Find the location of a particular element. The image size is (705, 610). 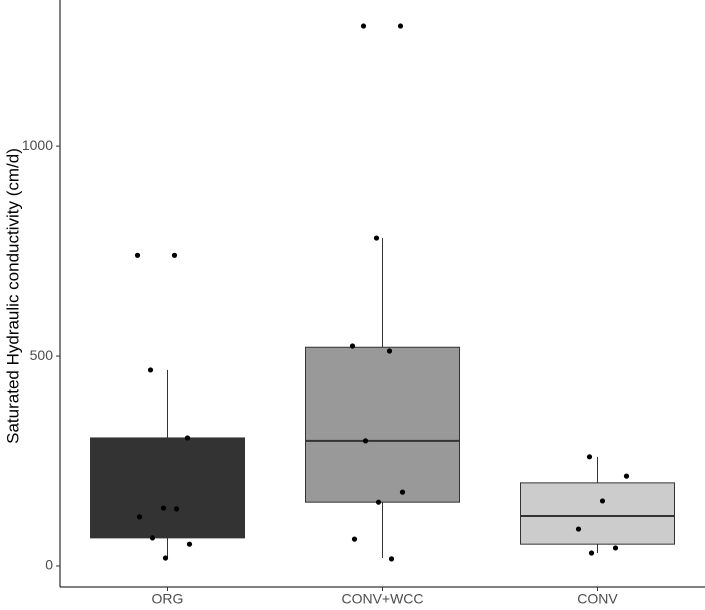

x-tick-label: CONV+WCC is located at coordinates (382, 598).